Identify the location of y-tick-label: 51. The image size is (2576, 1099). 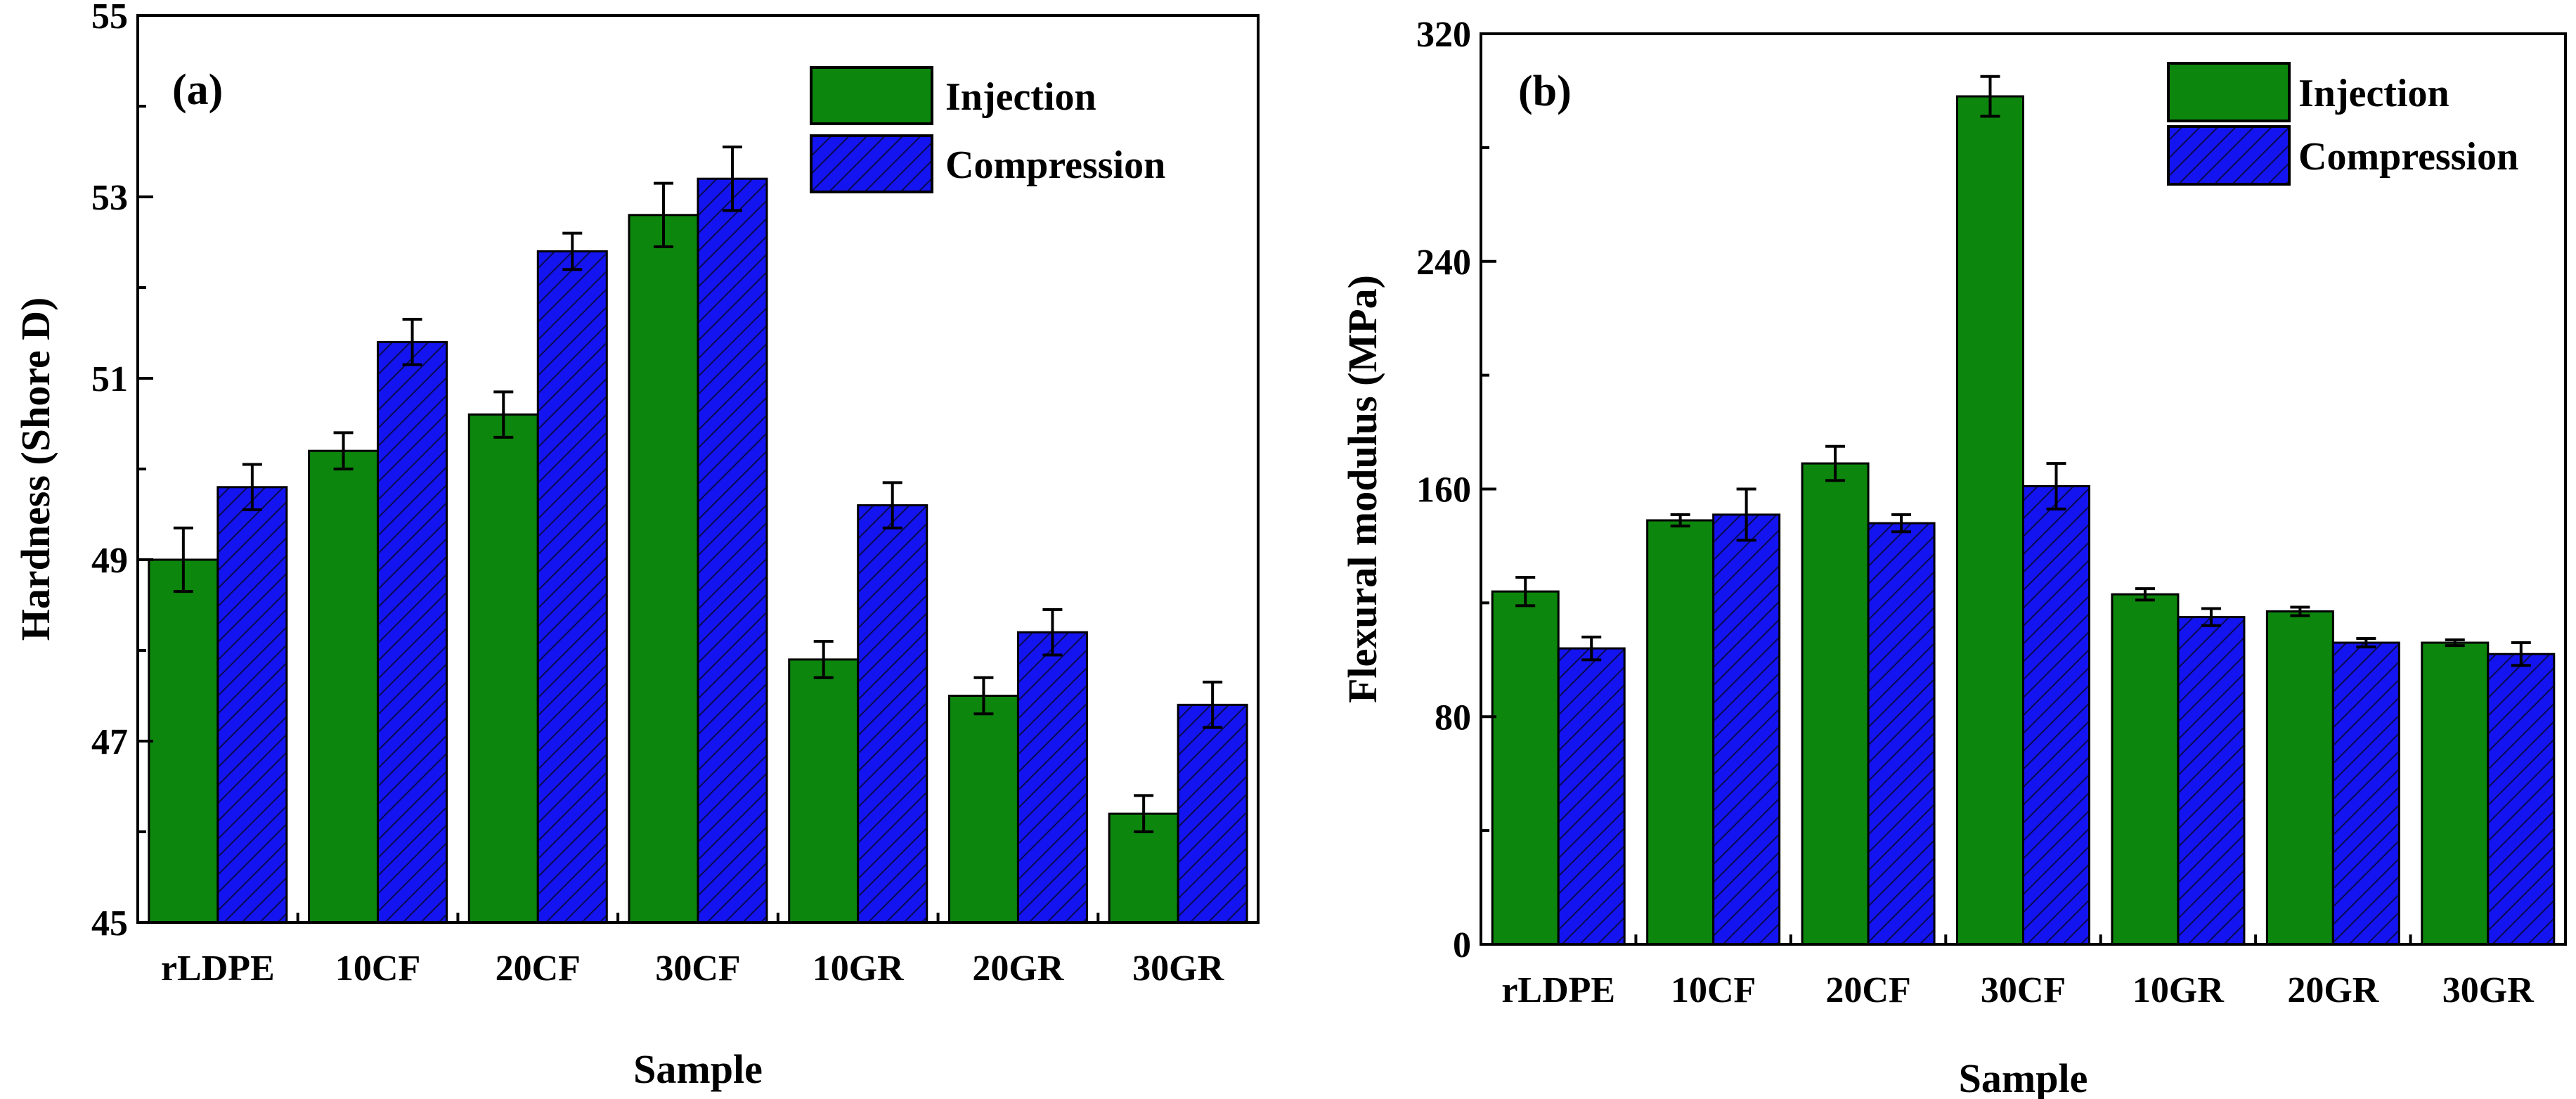
(110, 379).